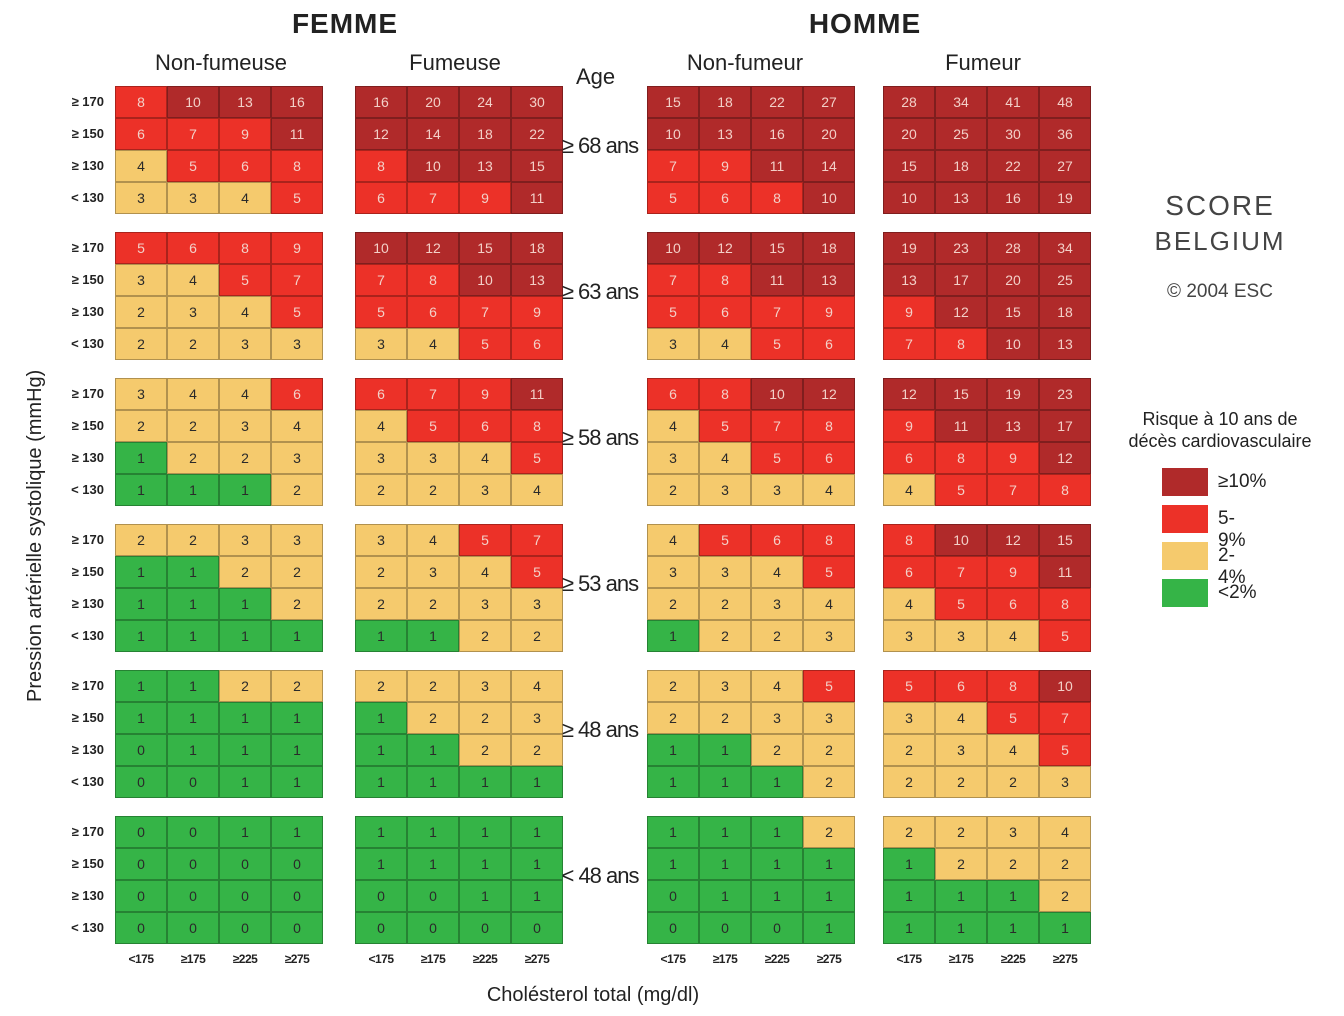  Describe the element at coordinates (1185, 482) in the screenshot. I see `legend-swatch-high` at that location.